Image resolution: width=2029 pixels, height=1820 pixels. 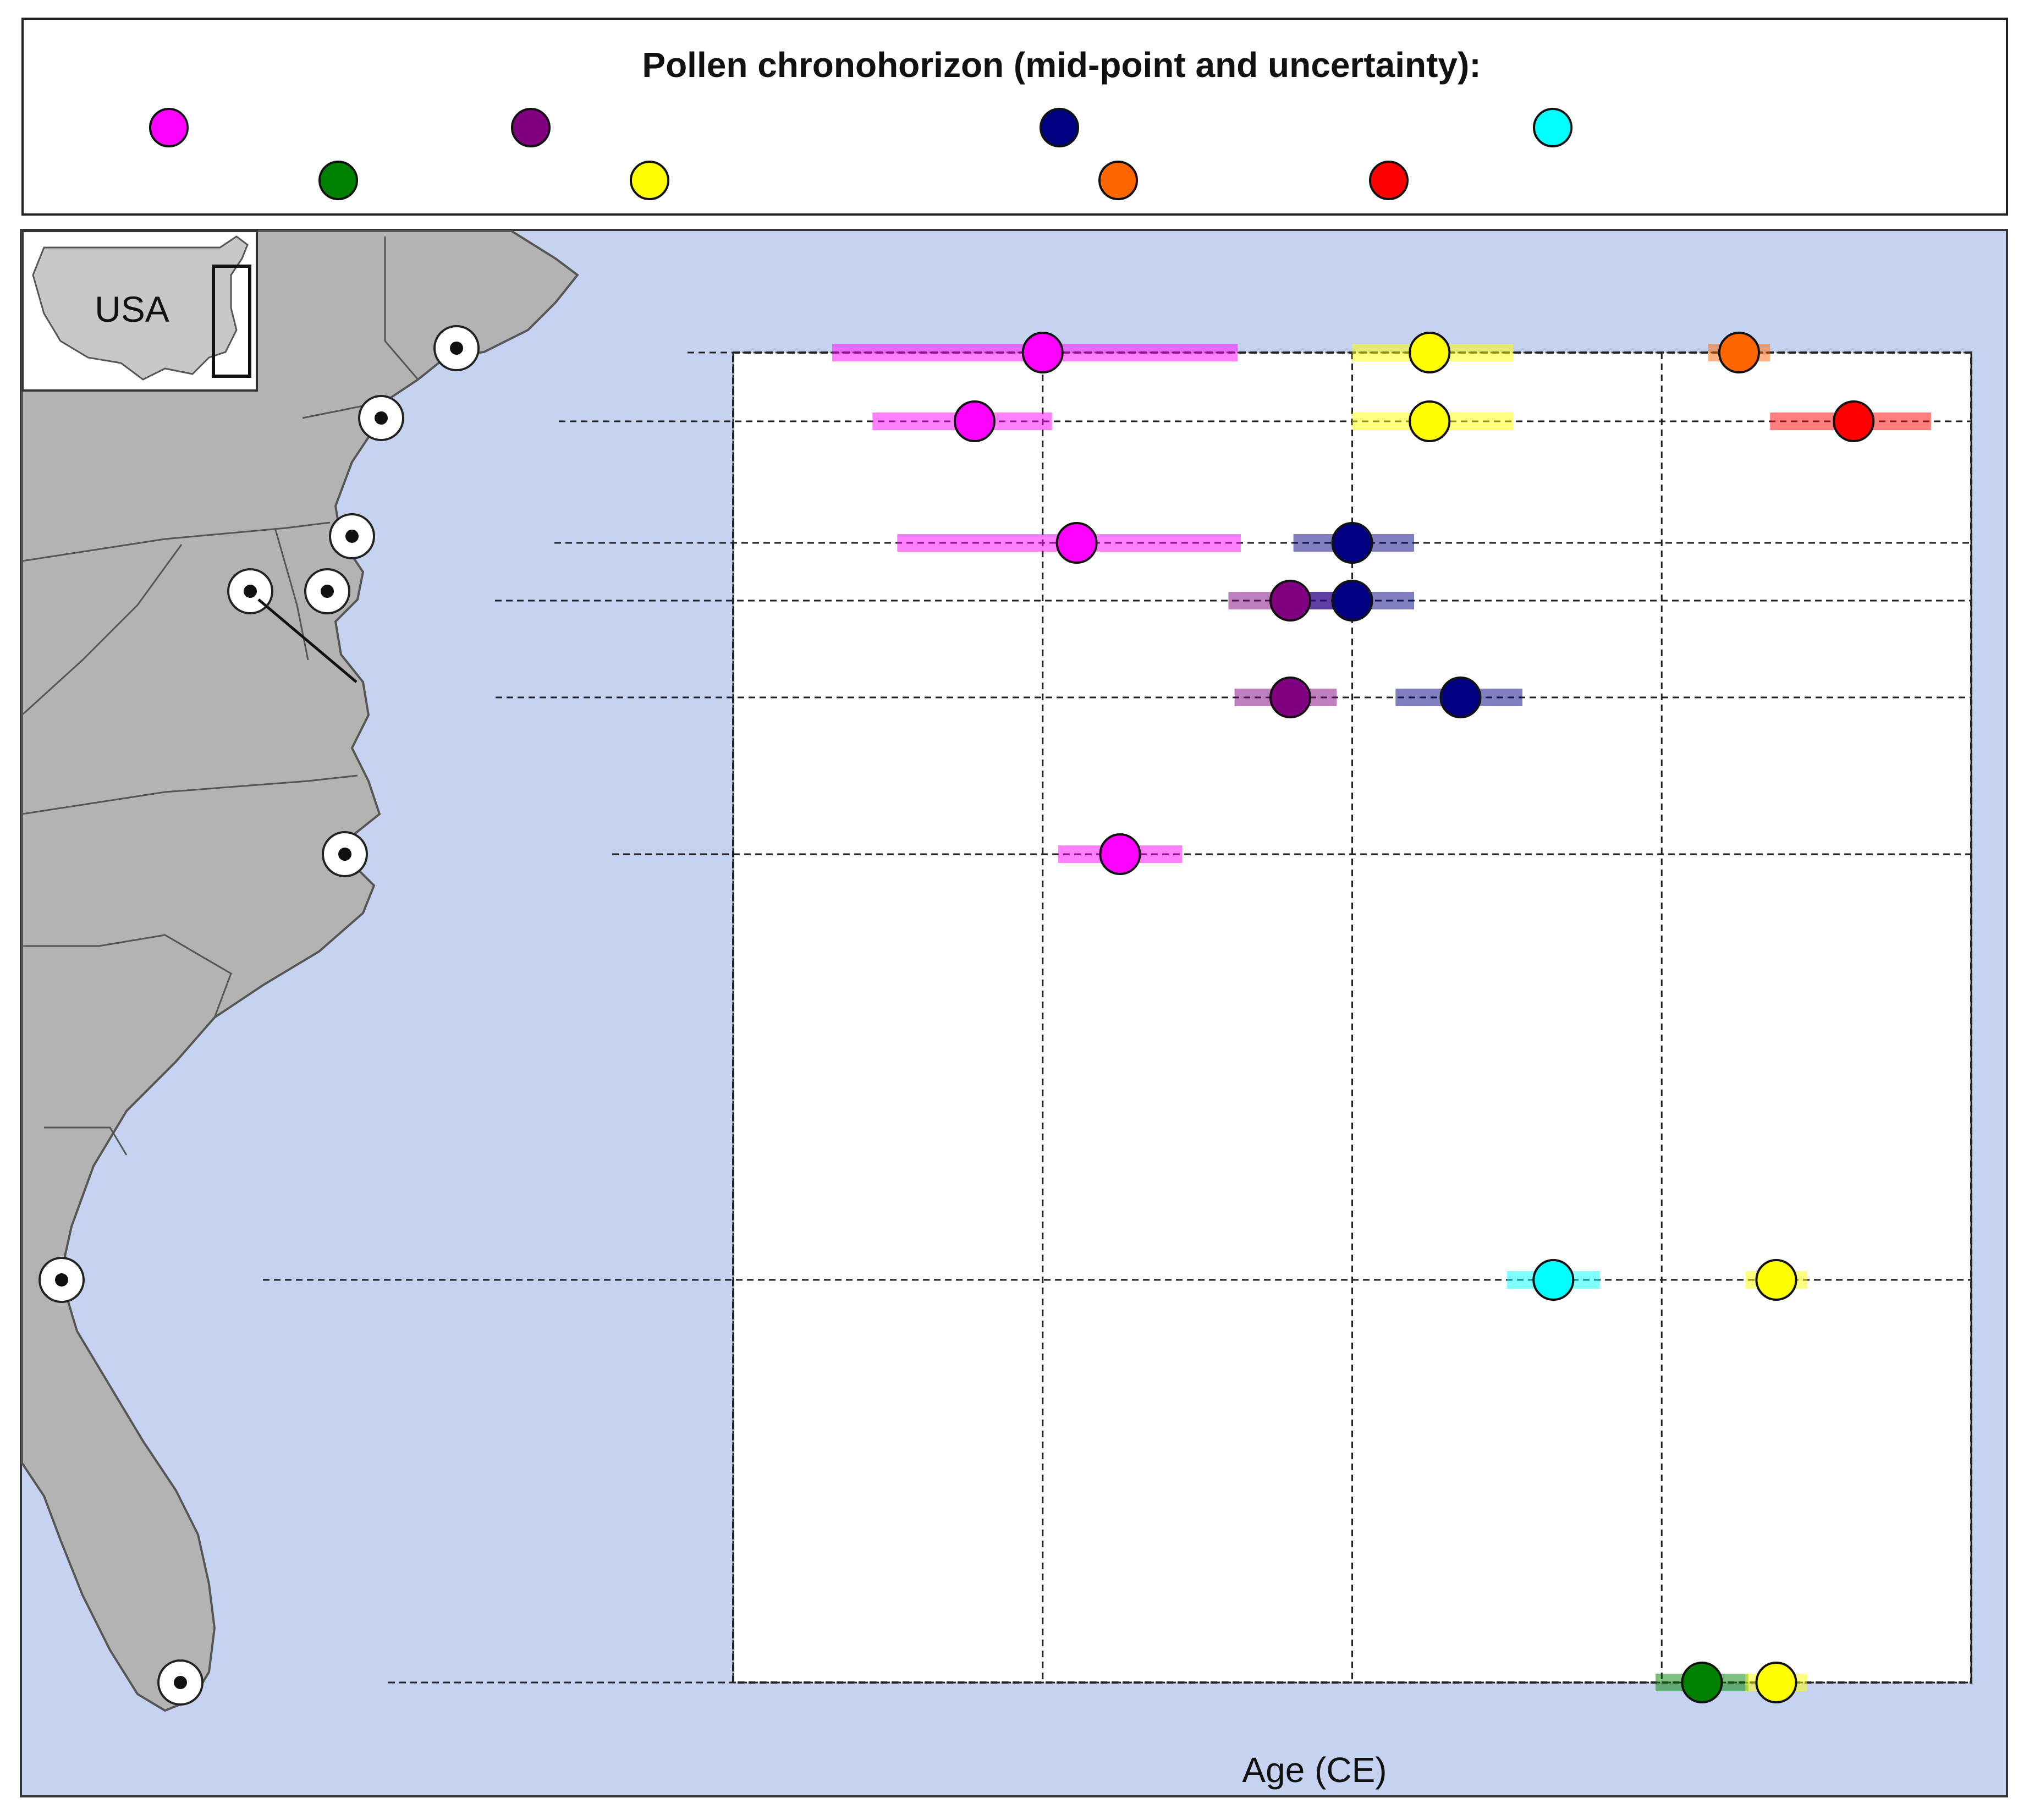 What do you see at coordinates (860, 154) in the screenshot?
I see `legend-entries` at bounding box center [860, 154].